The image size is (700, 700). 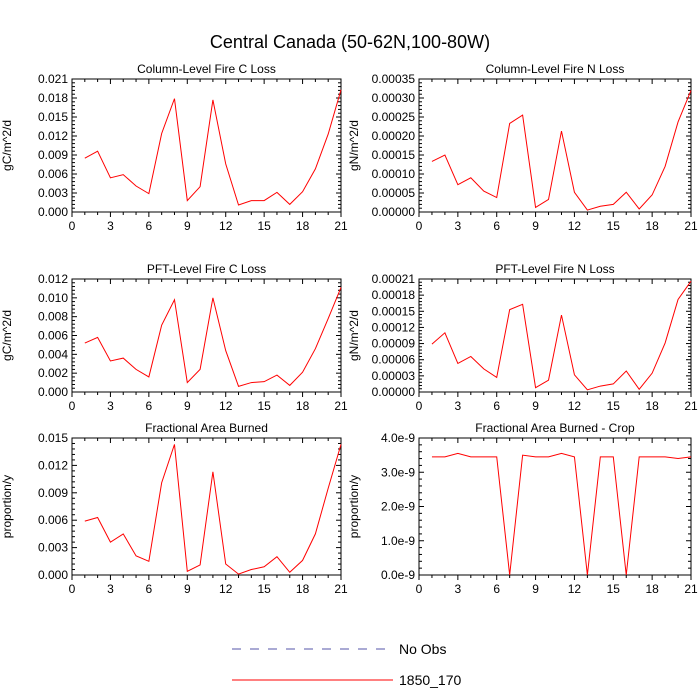 What do you see at coordinates (430, 680) in the screenshot?
I see `legend-label-1850-170: 1850_170` at bounding box center [430, 680].